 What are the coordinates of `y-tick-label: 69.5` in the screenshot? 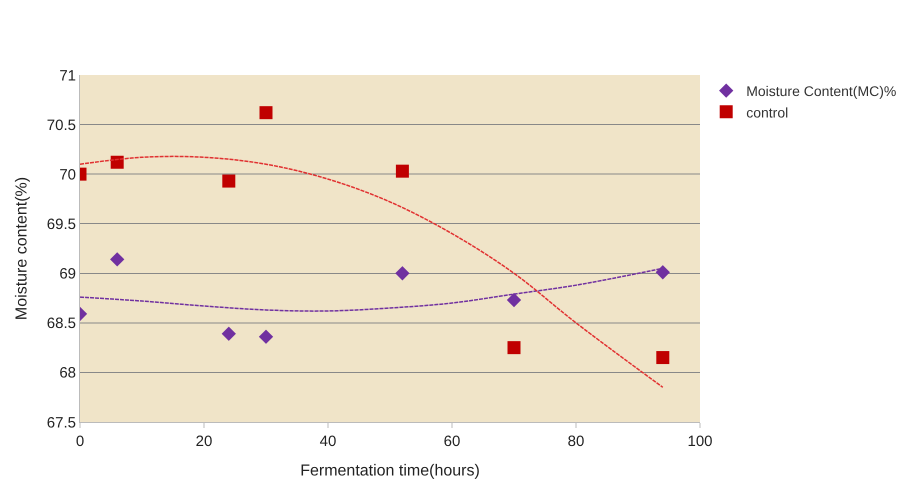 It's located at (61, 224).